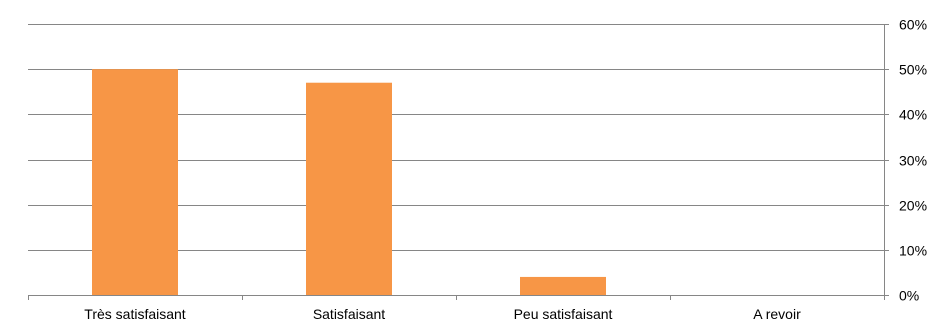 The height and width of the screenshot is (330, 935). I want to click on y-tick-label: 0%, so click(909, 296).